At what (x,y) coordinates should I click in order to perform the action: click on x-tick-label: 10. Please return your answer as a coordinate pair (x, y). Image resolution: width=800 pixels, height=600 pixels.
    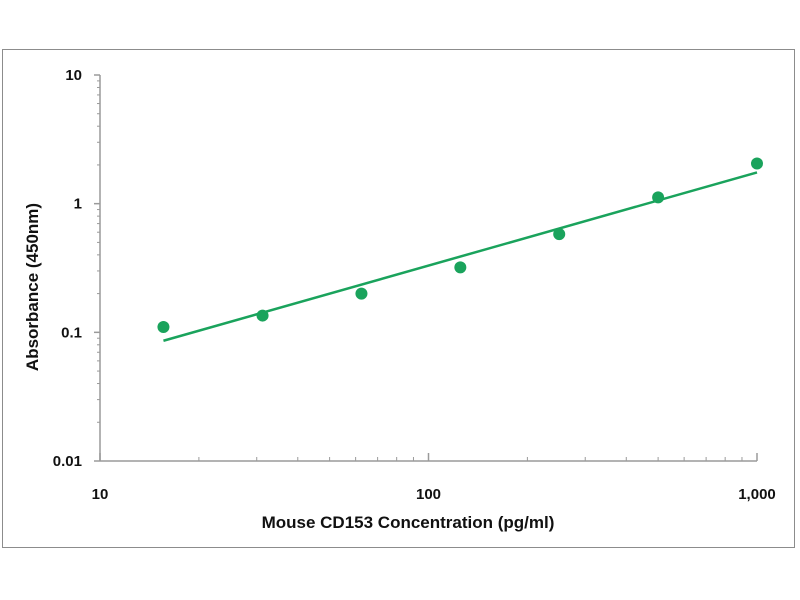
    Looking at the image, I should click on (100, 494).